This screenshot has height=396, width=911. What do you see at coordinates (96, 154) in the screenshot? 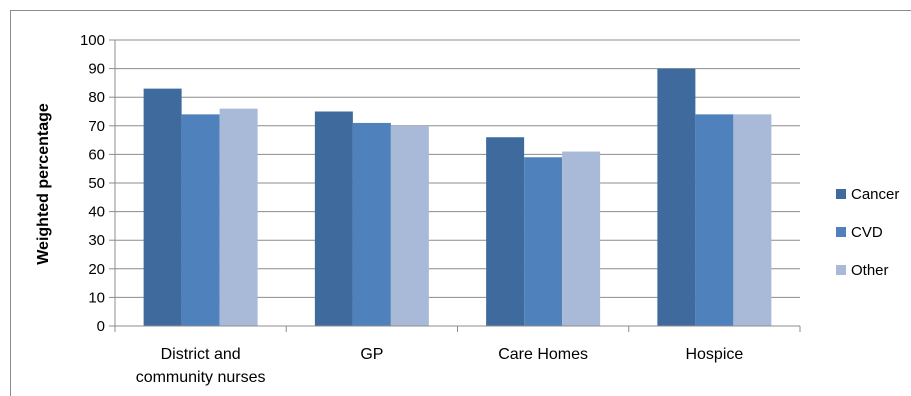
I see `y-tick-label: 60` at bounding box center [96, 154].